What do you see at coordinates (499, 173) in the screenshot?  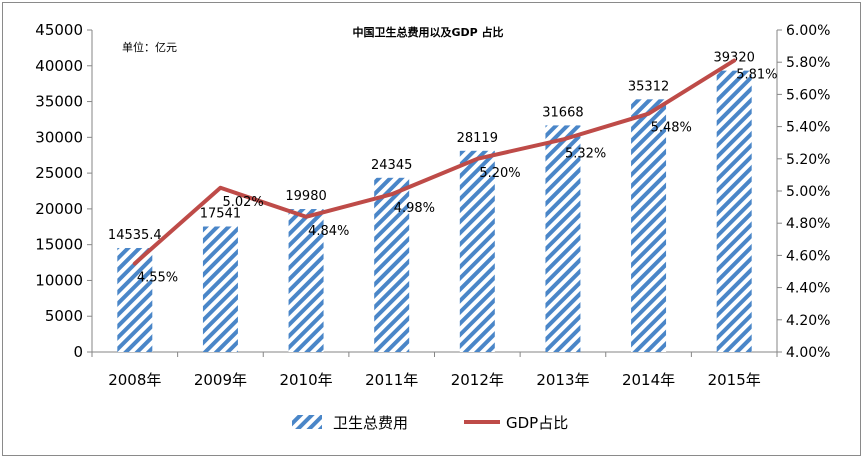 I see `line-data-label: 5.20%` at bounding box center [499, 173].